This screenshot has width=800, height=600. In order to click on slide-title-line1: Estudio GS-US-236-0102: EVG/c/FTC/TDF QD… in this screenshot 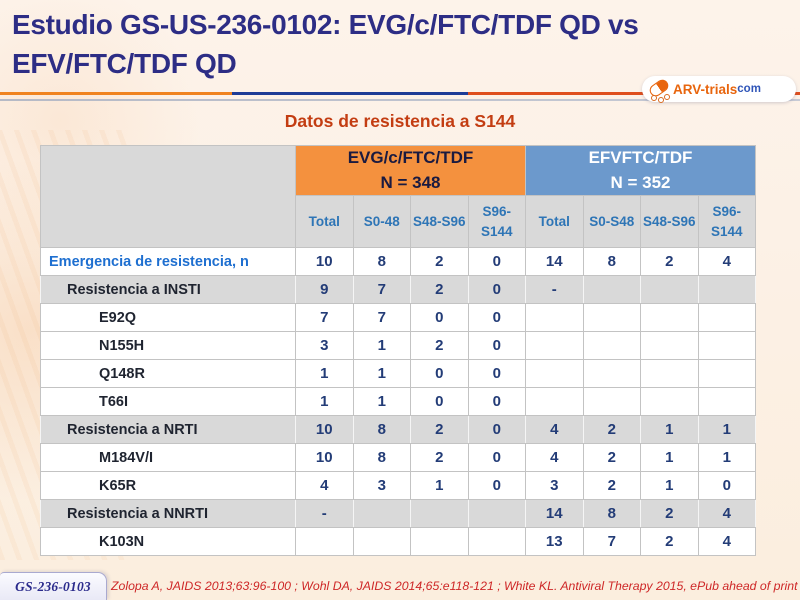, I will do `click(325, 24)`.